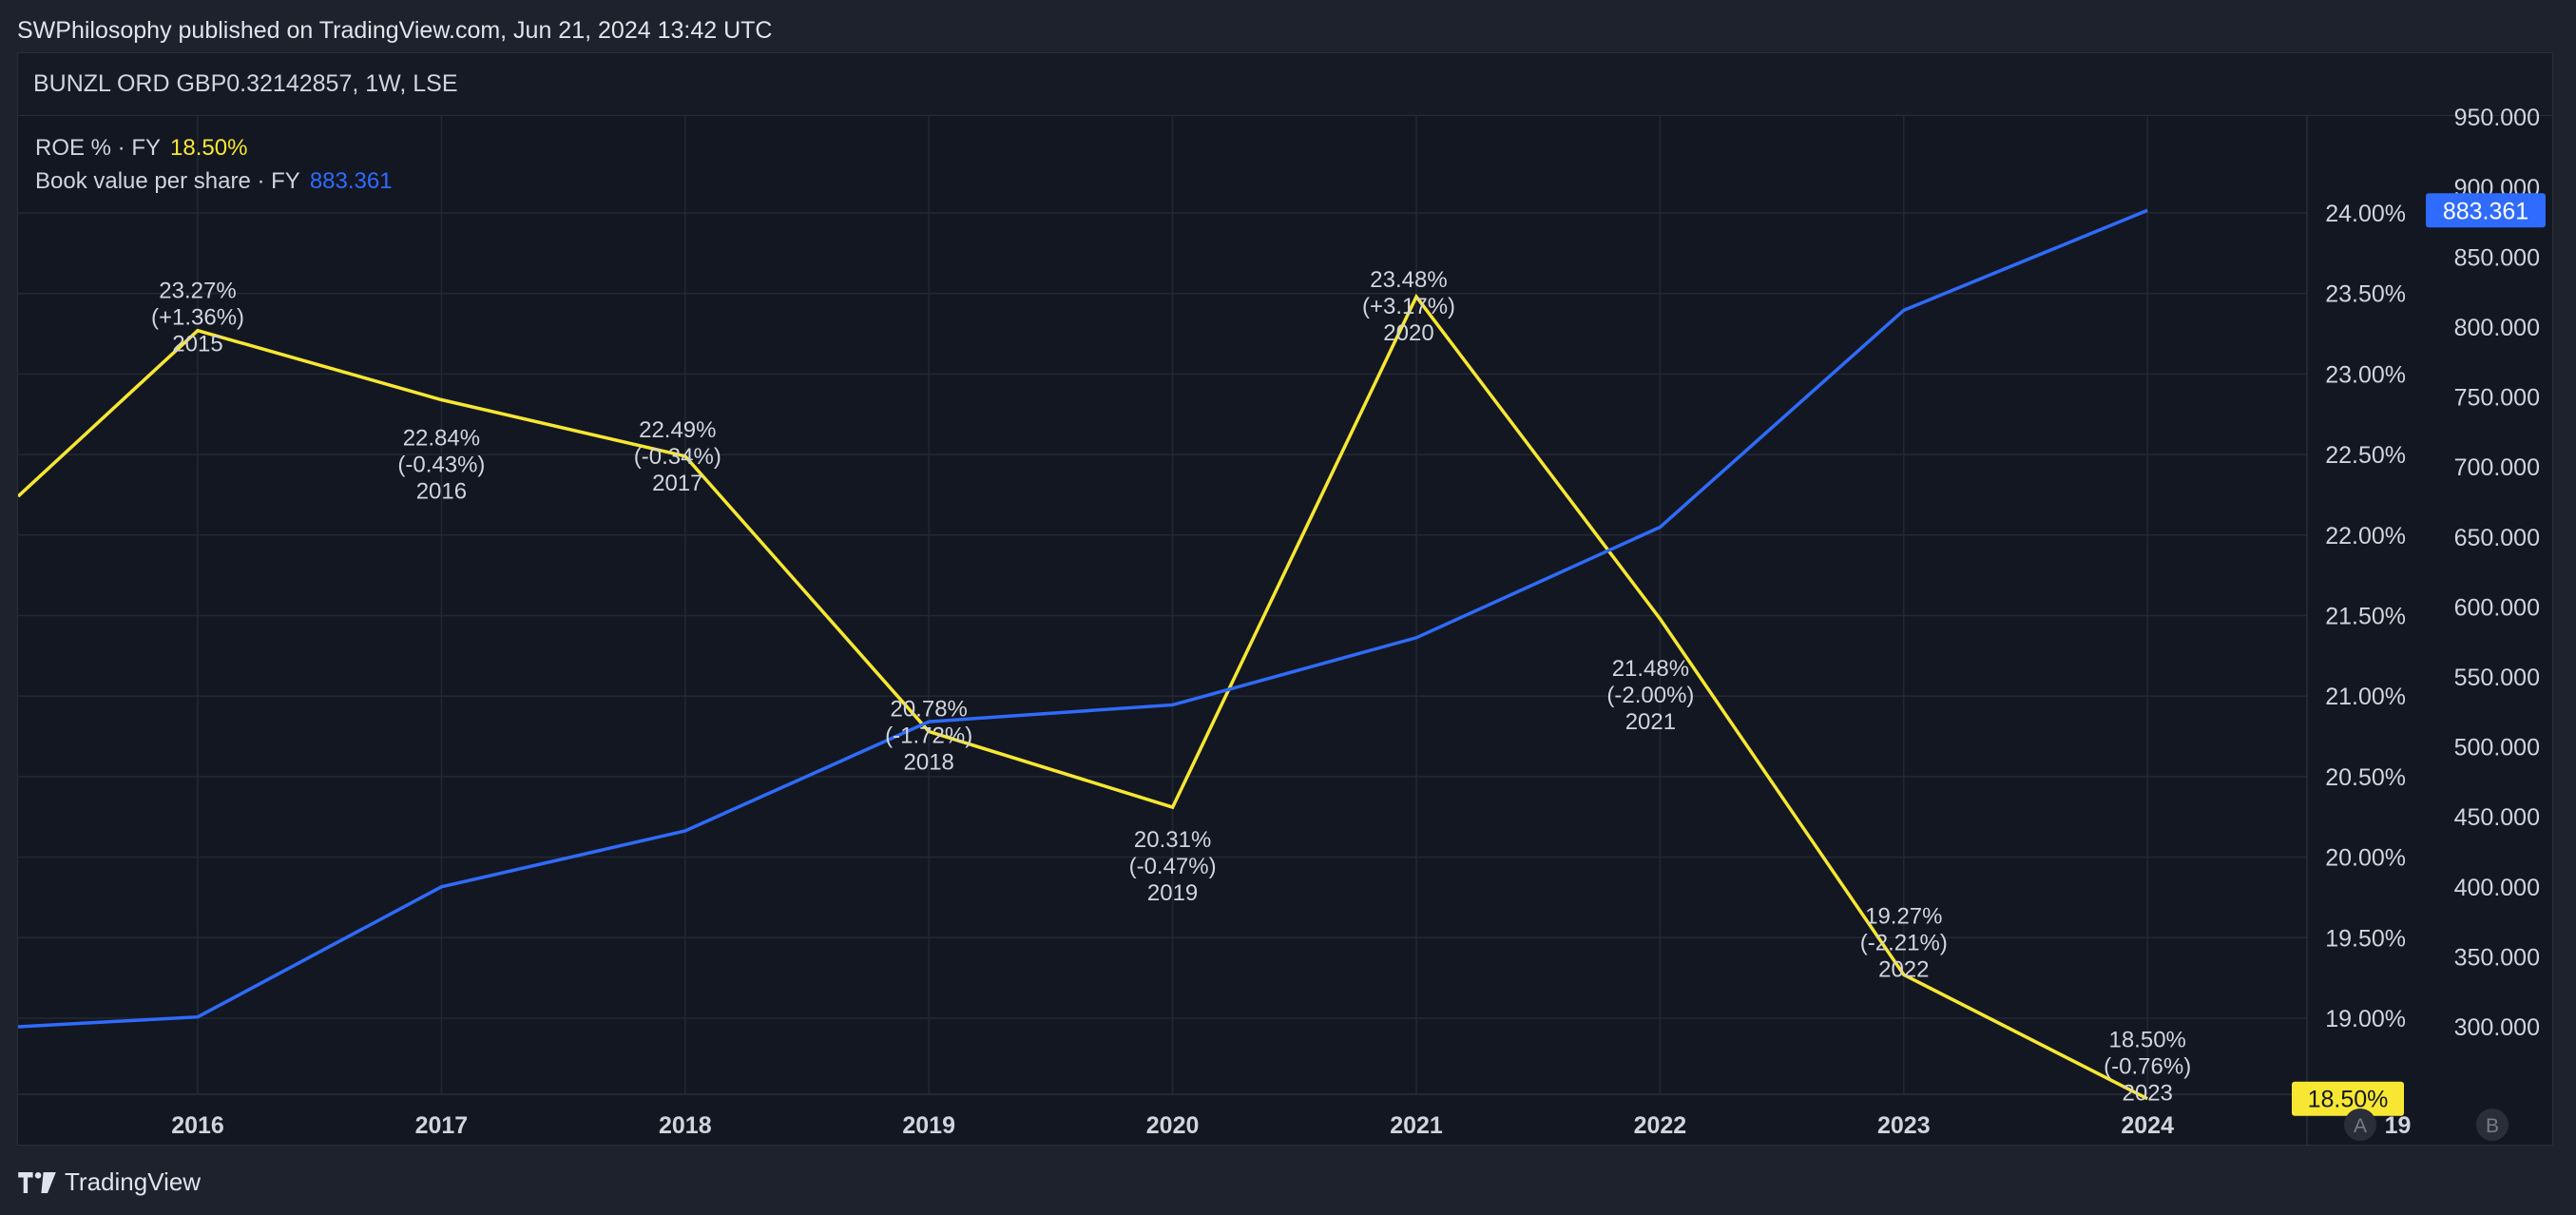  I want to click on roe-last-value-text: 18.50%, so click(2349, 1100).